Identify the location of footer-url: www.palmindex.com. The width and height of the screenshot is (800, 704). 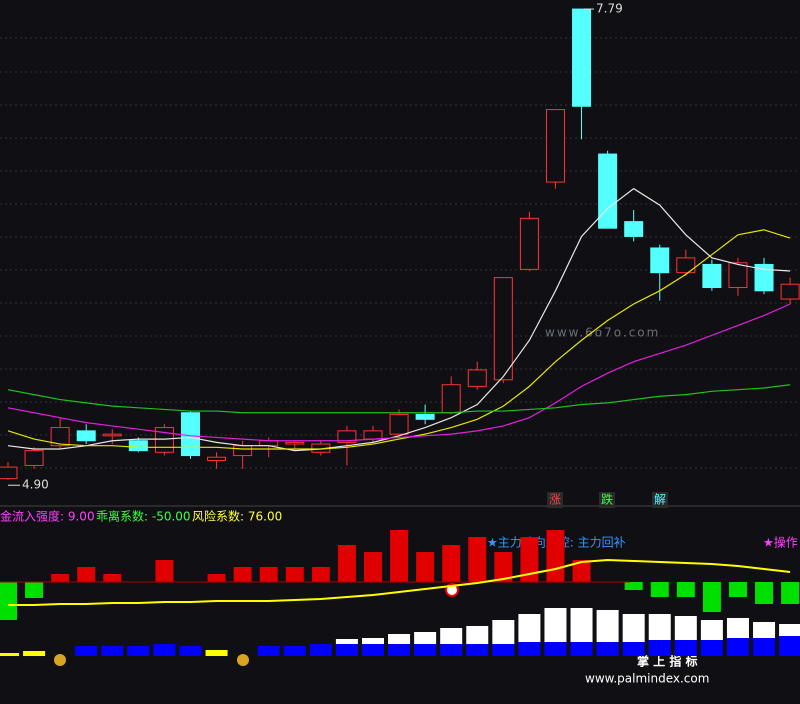
(647, 679).